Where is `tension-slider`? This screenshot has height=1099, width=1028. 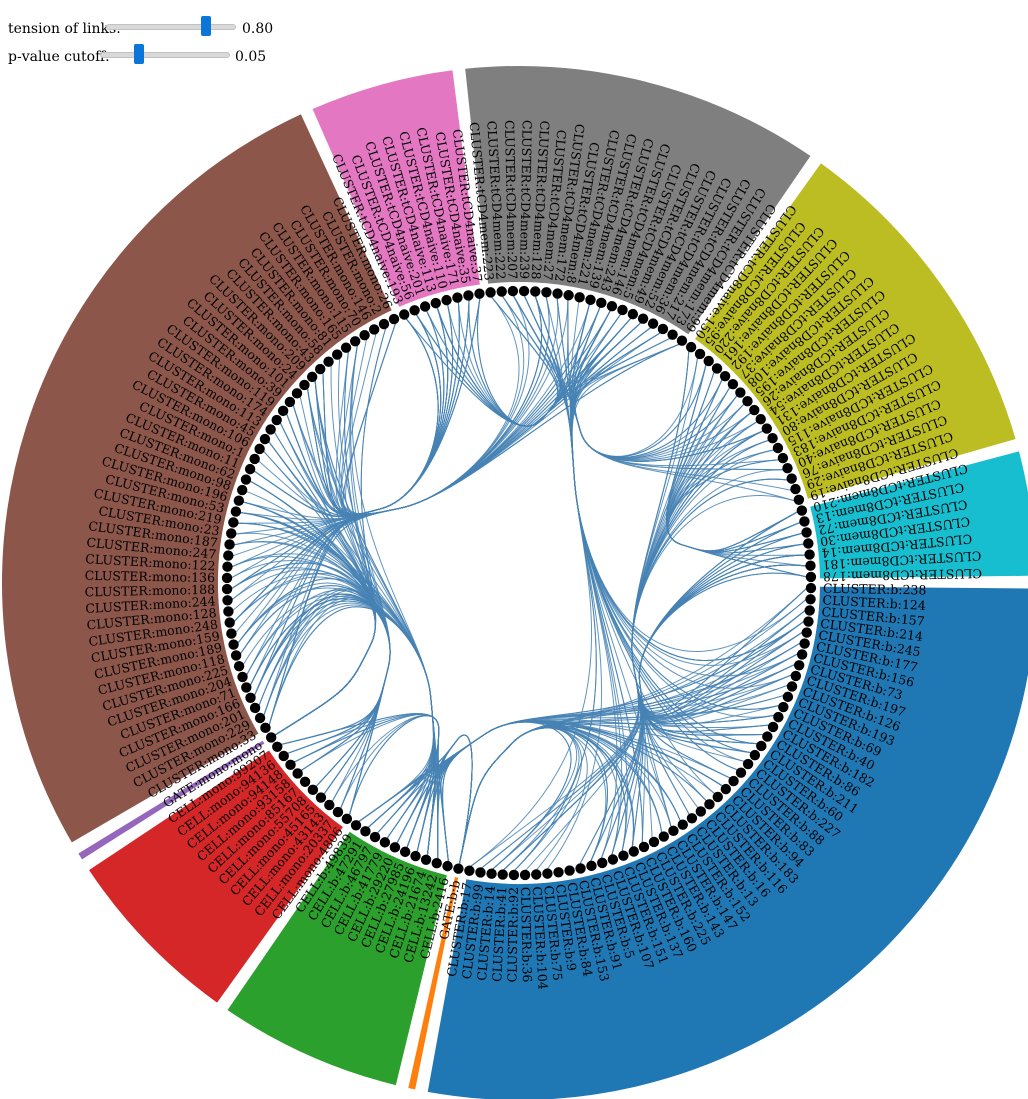 tension-slider is located at coordinates (171, 26).